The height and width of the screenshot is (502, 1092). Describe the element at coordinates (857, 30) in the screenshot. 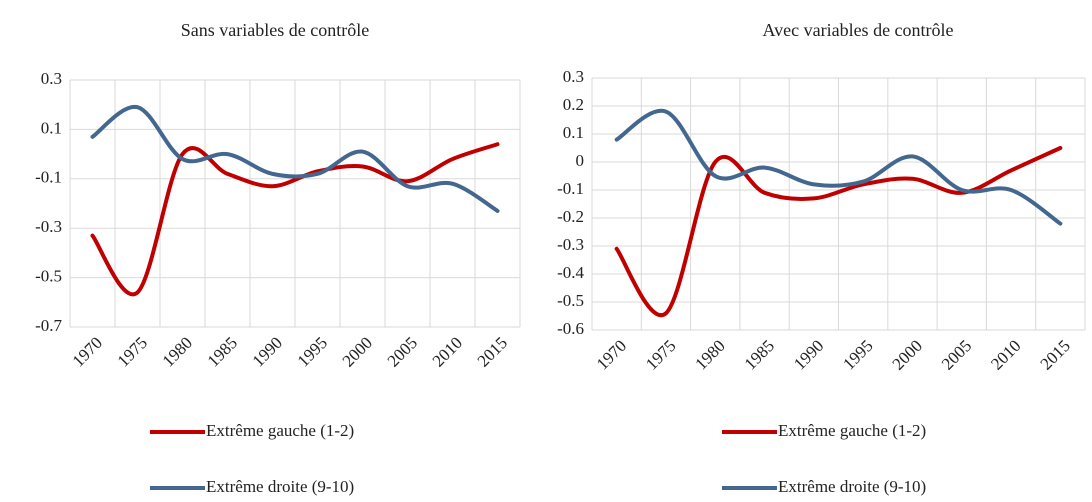

I see `chart-title: Avec variables de contrôle` at that location.